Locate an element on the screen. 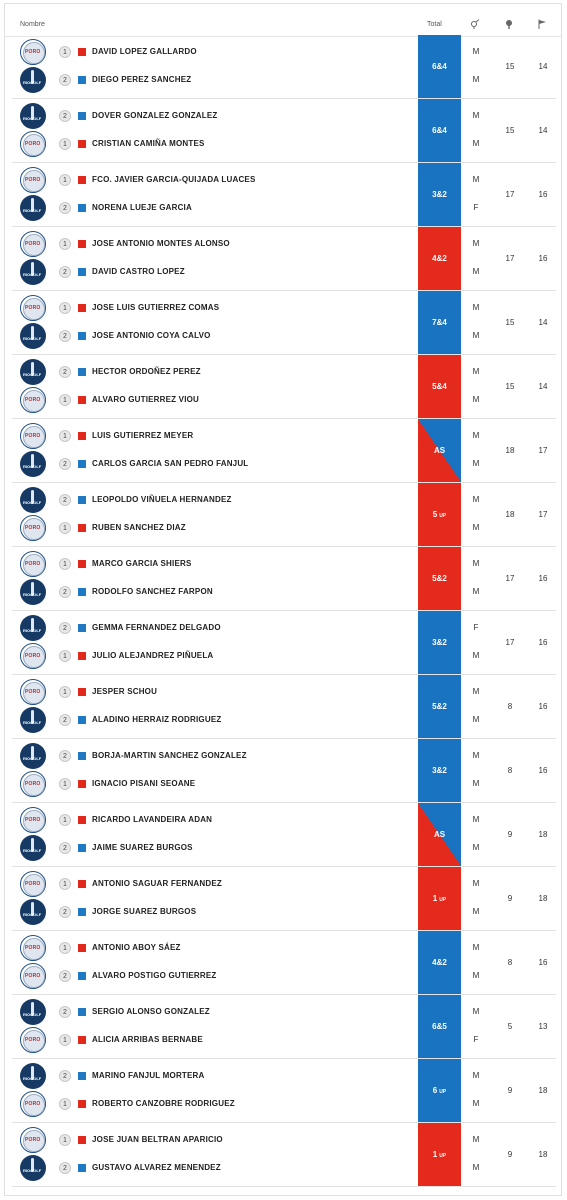 This screenshot has width=567, height=1200. player-entry: 2 GEMMA FERNANDEZ DELGADO is located at coordinates (212, 628).